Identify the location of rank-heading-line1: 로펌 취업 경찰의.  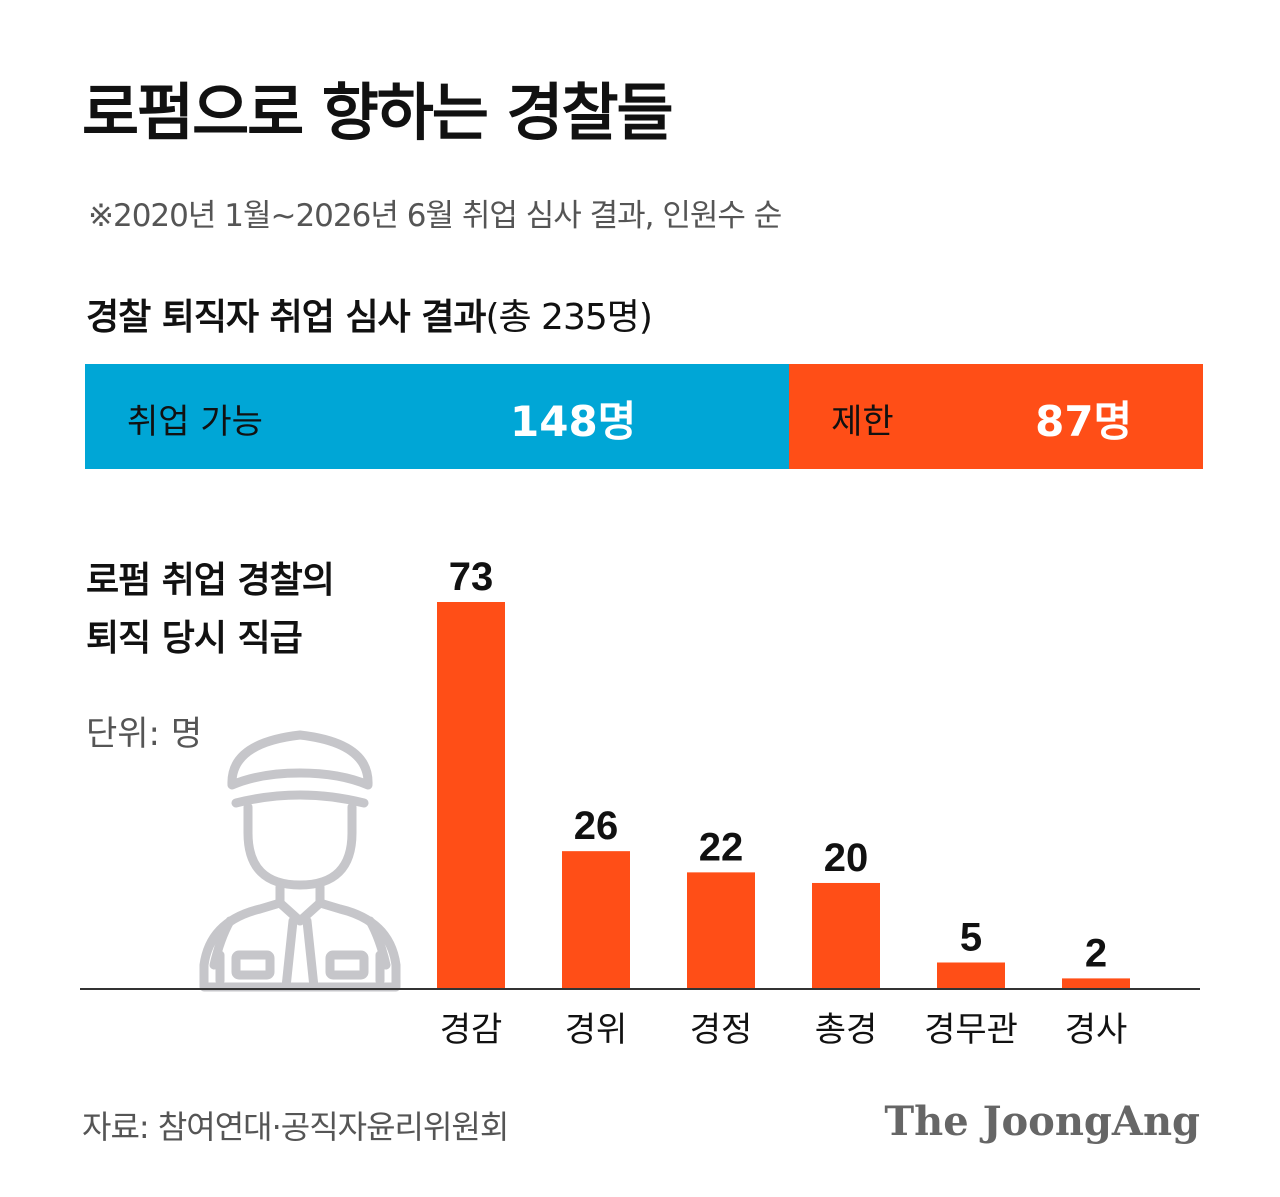
(210, 580).